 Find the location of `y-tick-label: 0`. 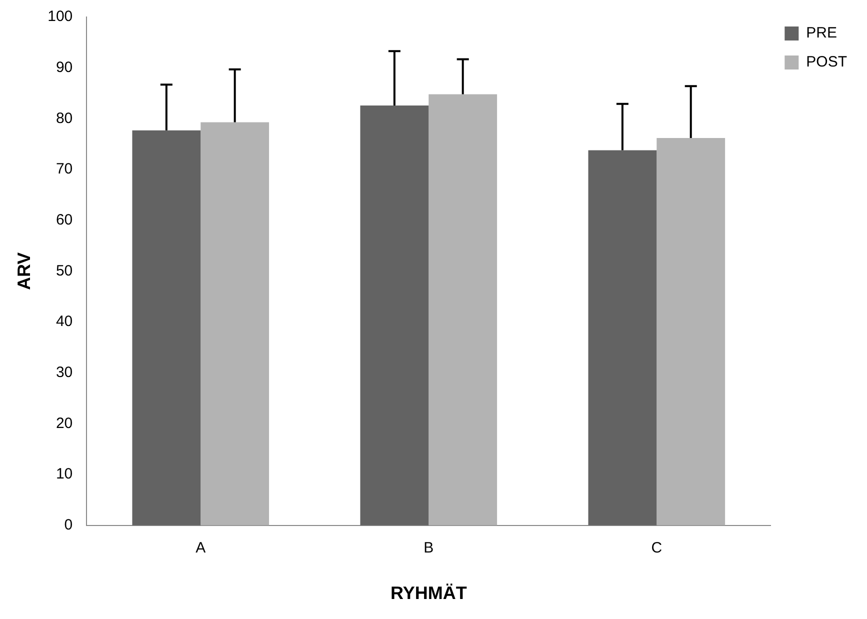

y-tick-label: 0 is located at coordinates (68, 525).